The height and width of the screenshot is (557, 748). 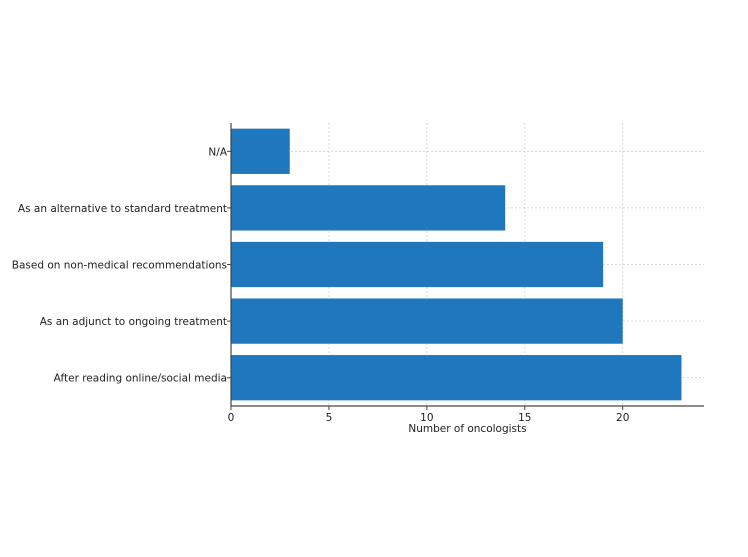 What do you see at coordinates (140, 379) in the screenshot?
I see `y-tick-label: After reading online/social media` at bounding box center [140, 379].